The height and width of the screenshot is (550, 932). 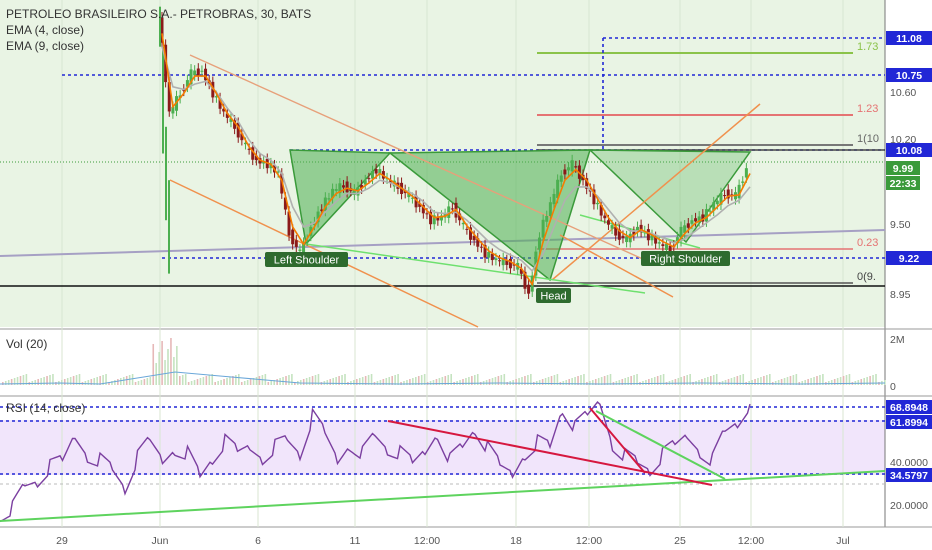 What do you see at coordinates (45, 408) in the screenshot?
I see `rsi-legend: RSI (14, close)` at bounding box center [45, 408].